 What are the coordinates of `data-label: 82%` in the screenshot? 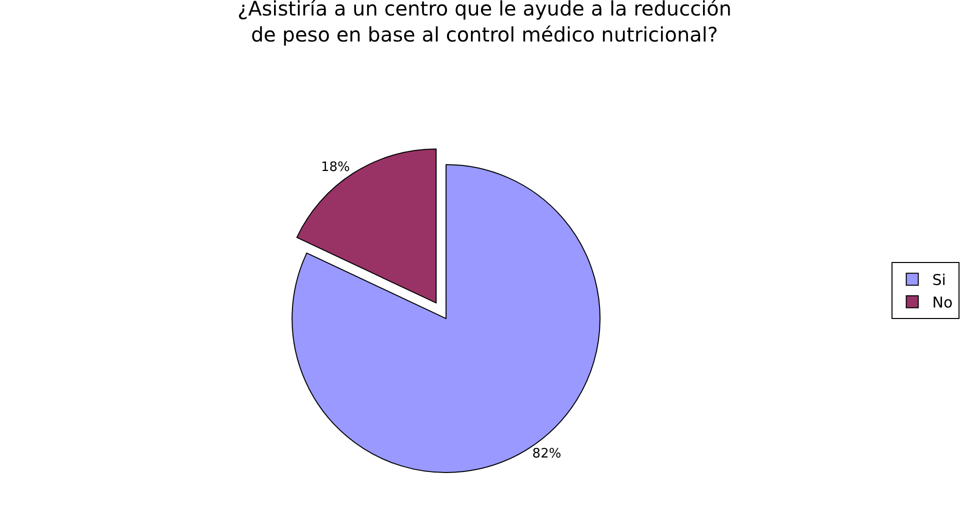 It's located at (547, 454).